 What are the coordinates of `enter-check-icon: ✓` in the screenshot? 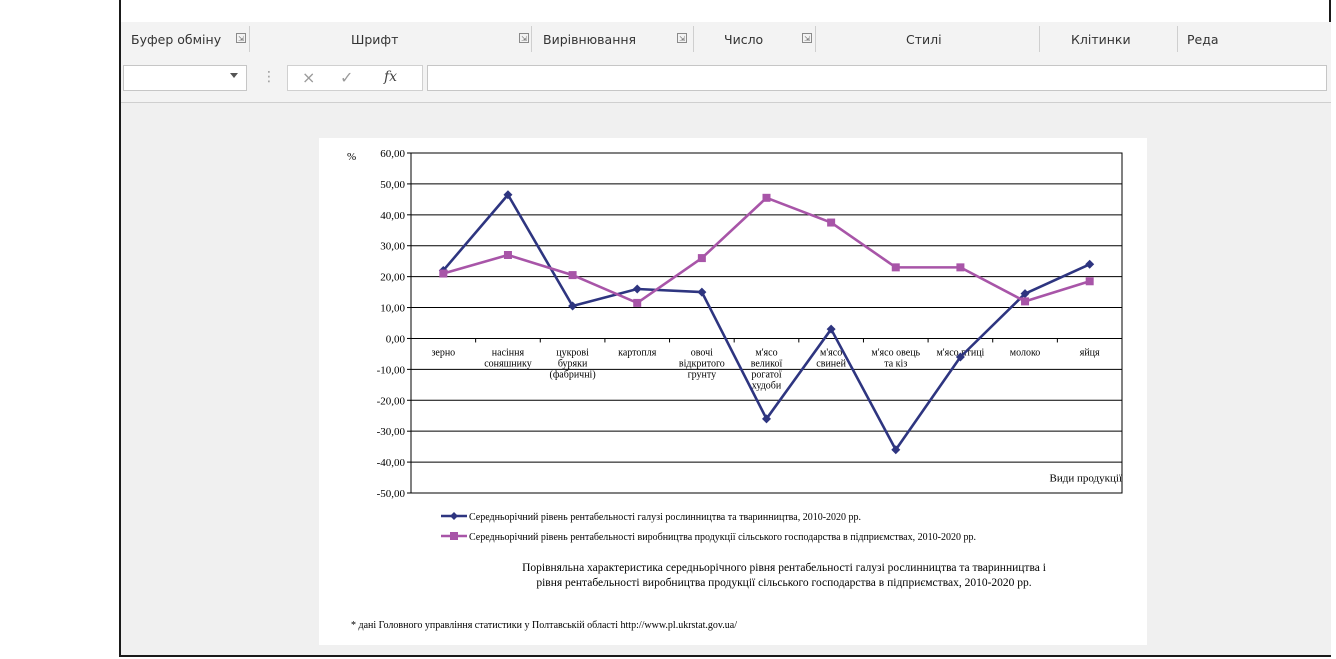 It's located at (347, 77).